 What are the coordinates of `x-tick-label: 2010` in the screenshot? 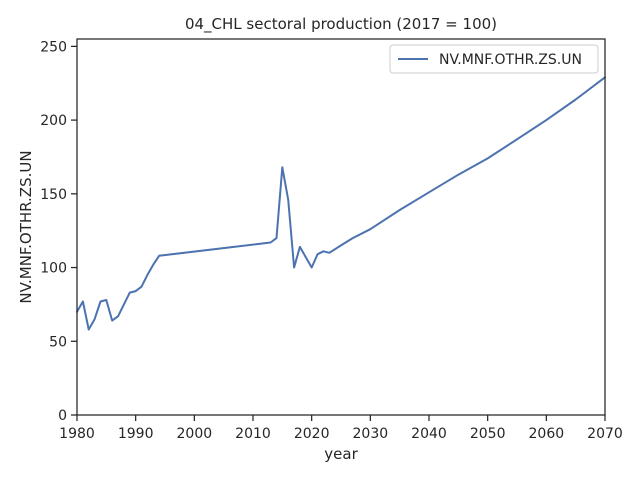 It's located at (253, 434).